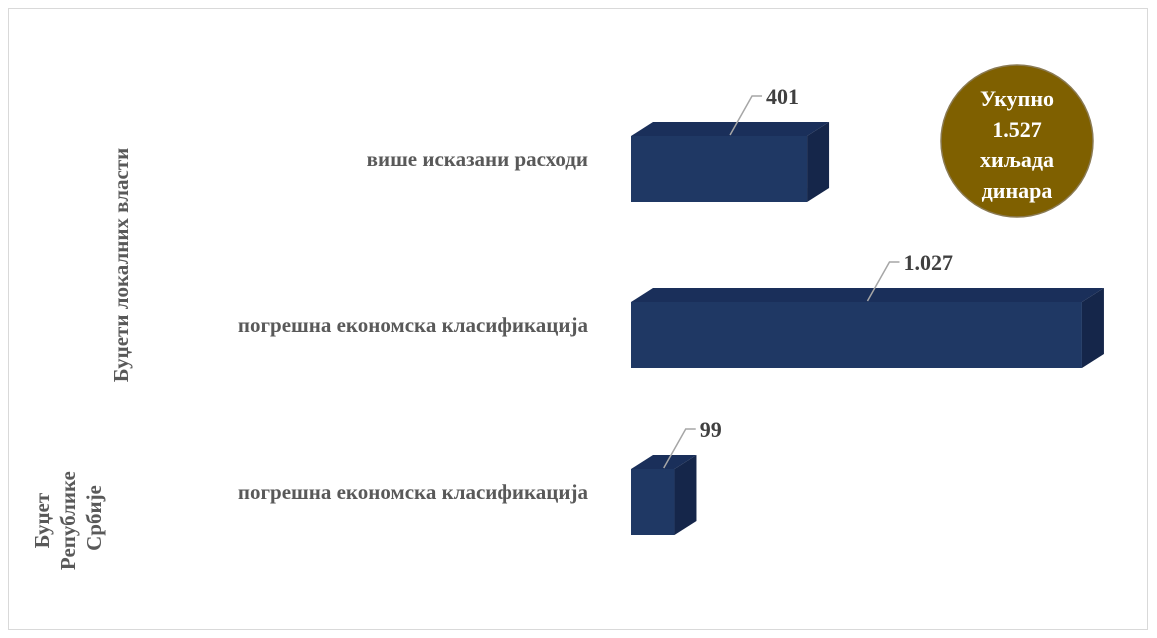  Describe the element at coordinates (711, 429) in the screenshot. I see `data-label: 99` at that location.